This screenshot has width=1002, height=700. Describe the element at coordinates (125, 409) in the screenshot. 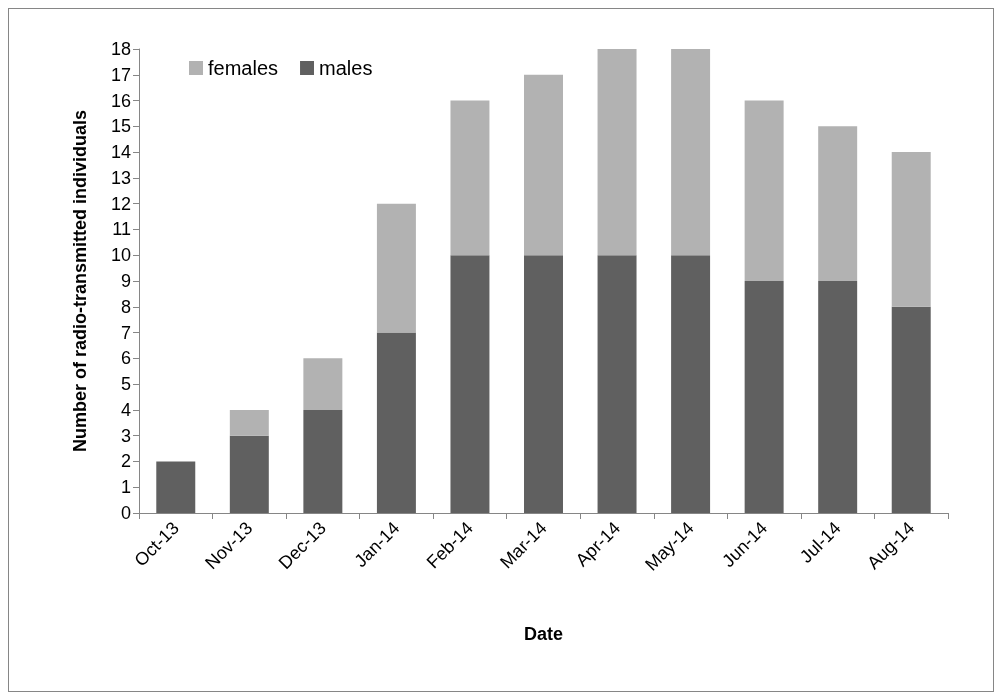

I see `y-tick-label: 4` at that location.